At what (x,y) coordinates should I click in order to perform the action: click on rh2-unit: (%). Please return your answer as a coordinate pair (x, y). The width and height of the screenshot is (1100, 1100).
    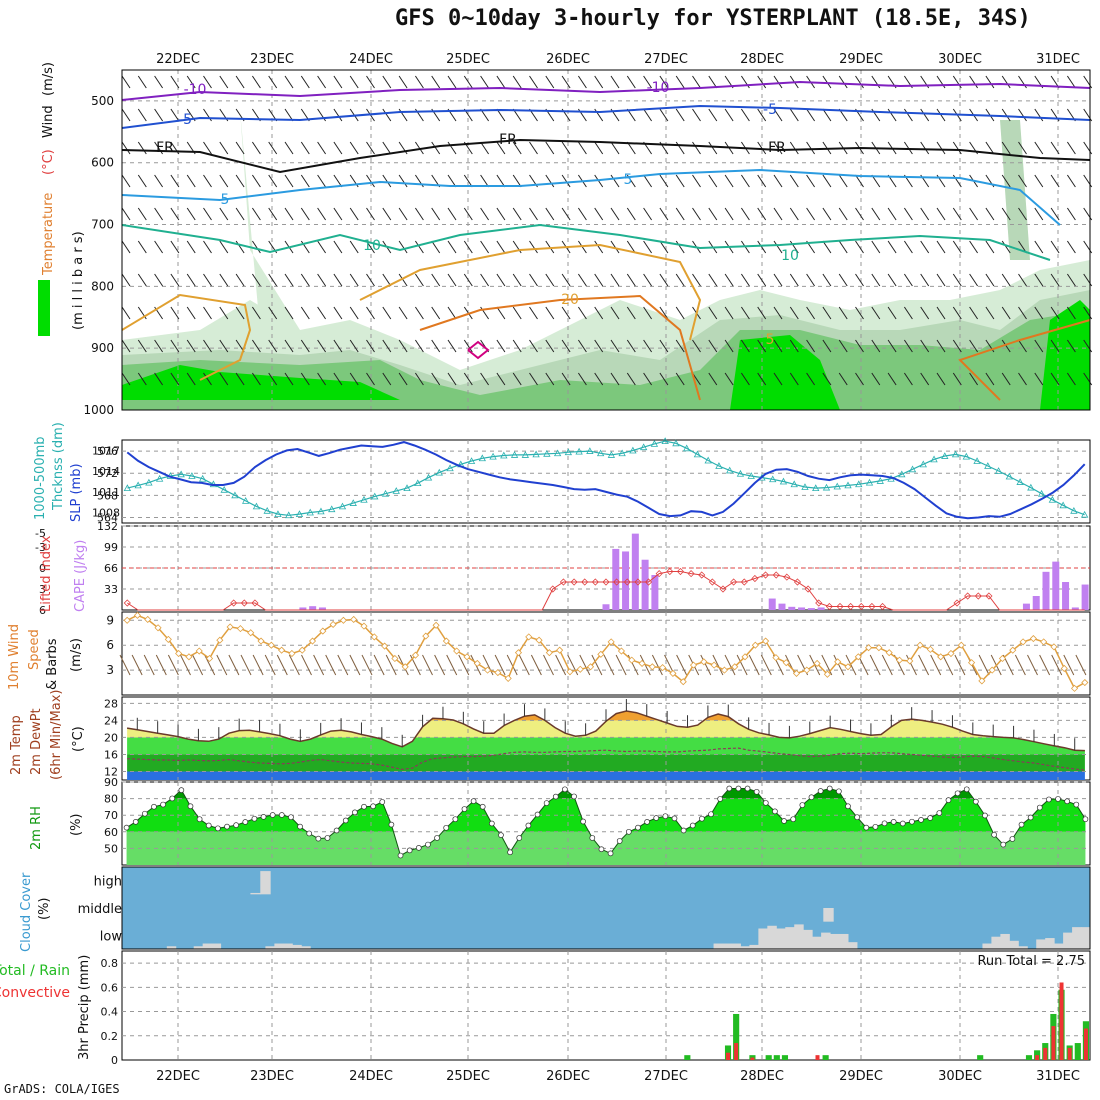
    Looking at the image, I should click on (76, 825).